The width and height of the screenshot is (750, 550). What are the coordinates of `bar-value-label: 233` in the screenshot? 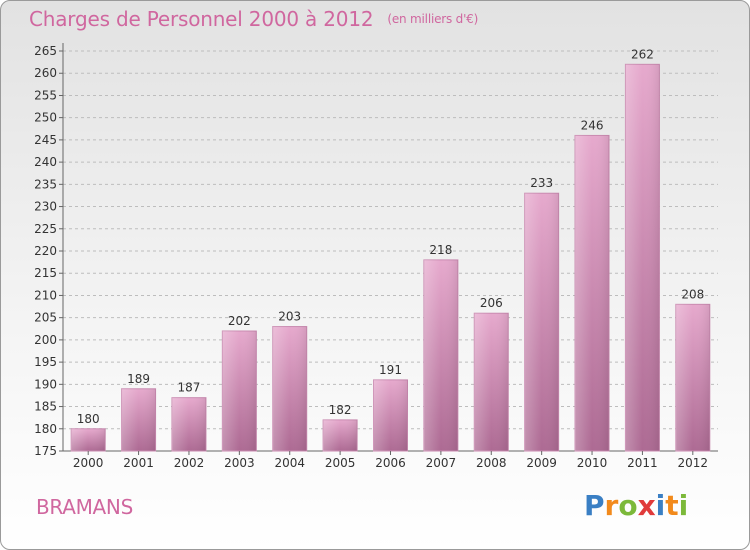 It's located at (541, 183).